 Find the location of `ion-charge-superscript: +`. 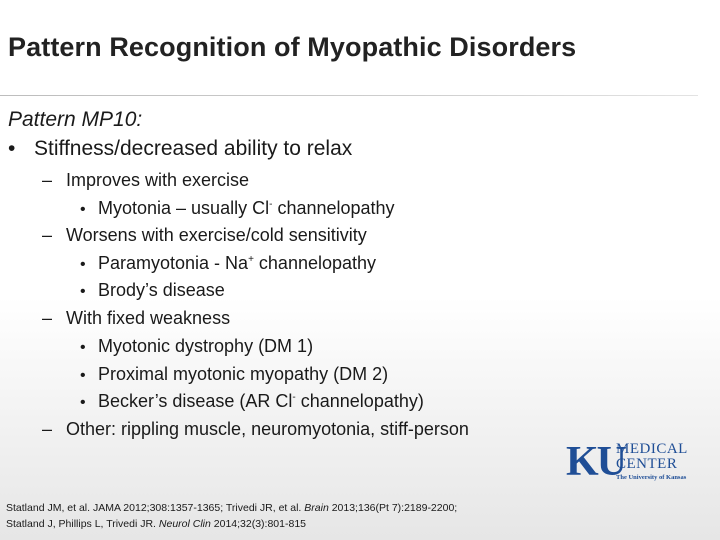

ion-charge-superscript: + is located at coordinates (251, 259).